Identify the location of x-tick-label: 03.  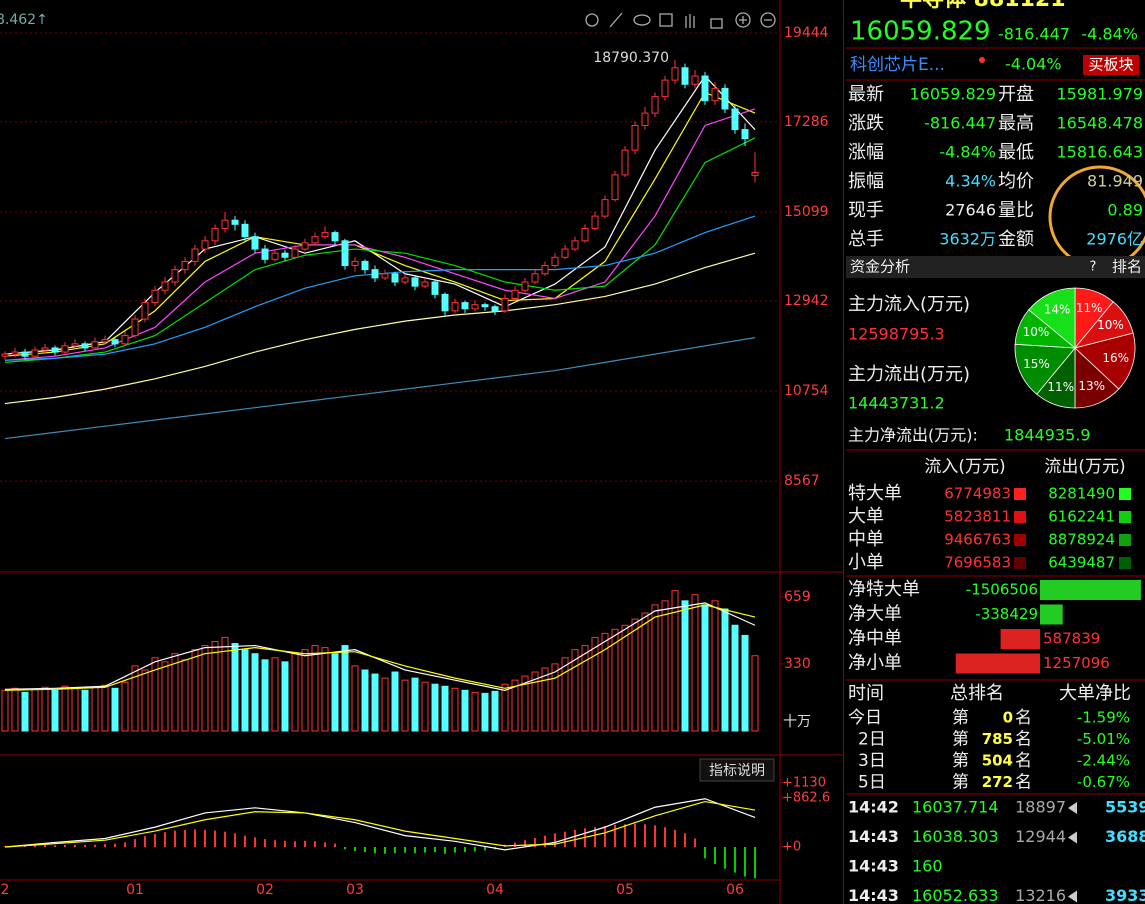
(355, 890).